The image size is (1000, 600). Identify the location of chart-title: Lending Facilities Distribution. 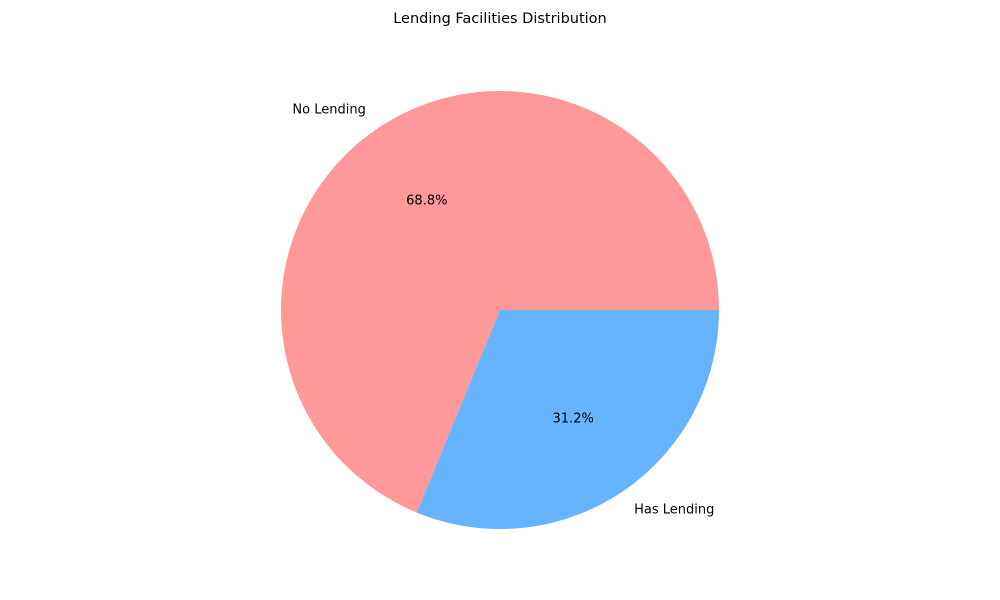
(500, 19).